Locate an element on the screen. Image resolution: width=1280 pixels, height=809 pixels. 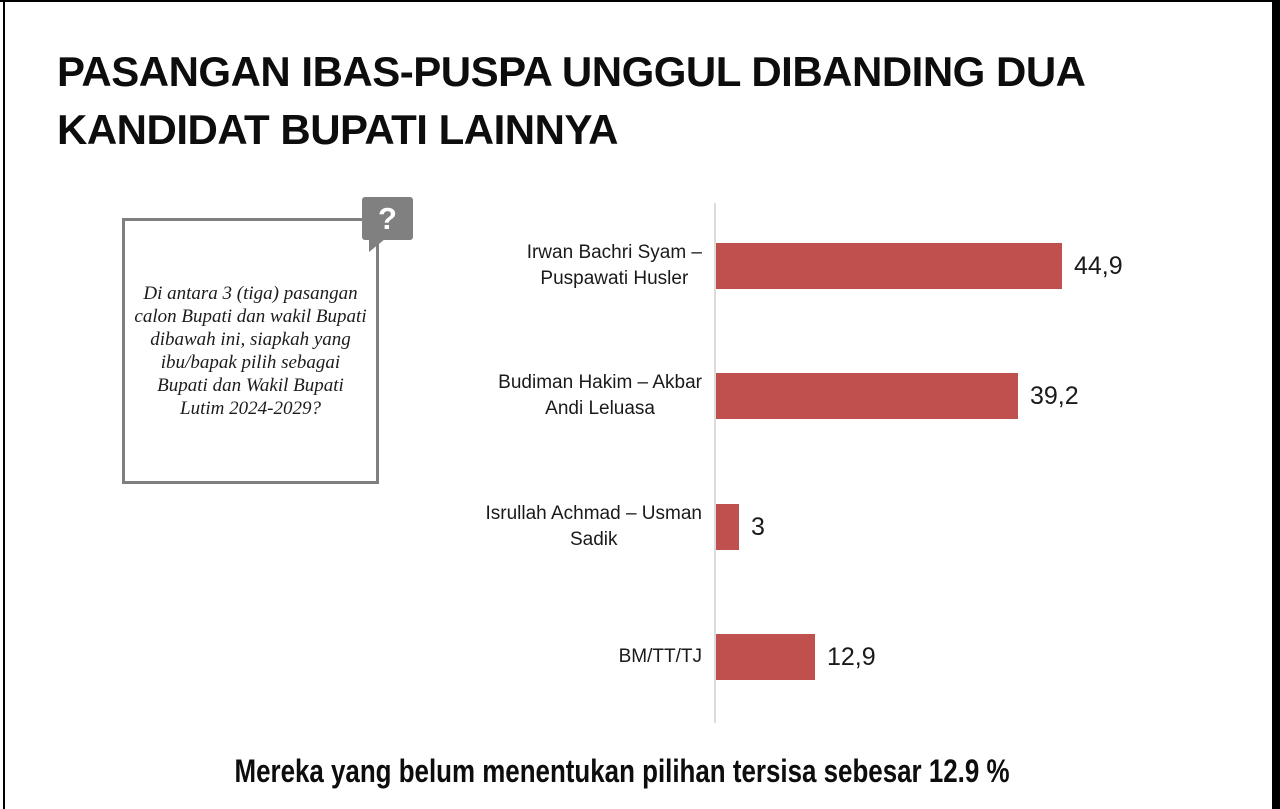
page-title-line-2: KANDIDAT BUPATI LAINNYA is located at coordinates (337, 129).